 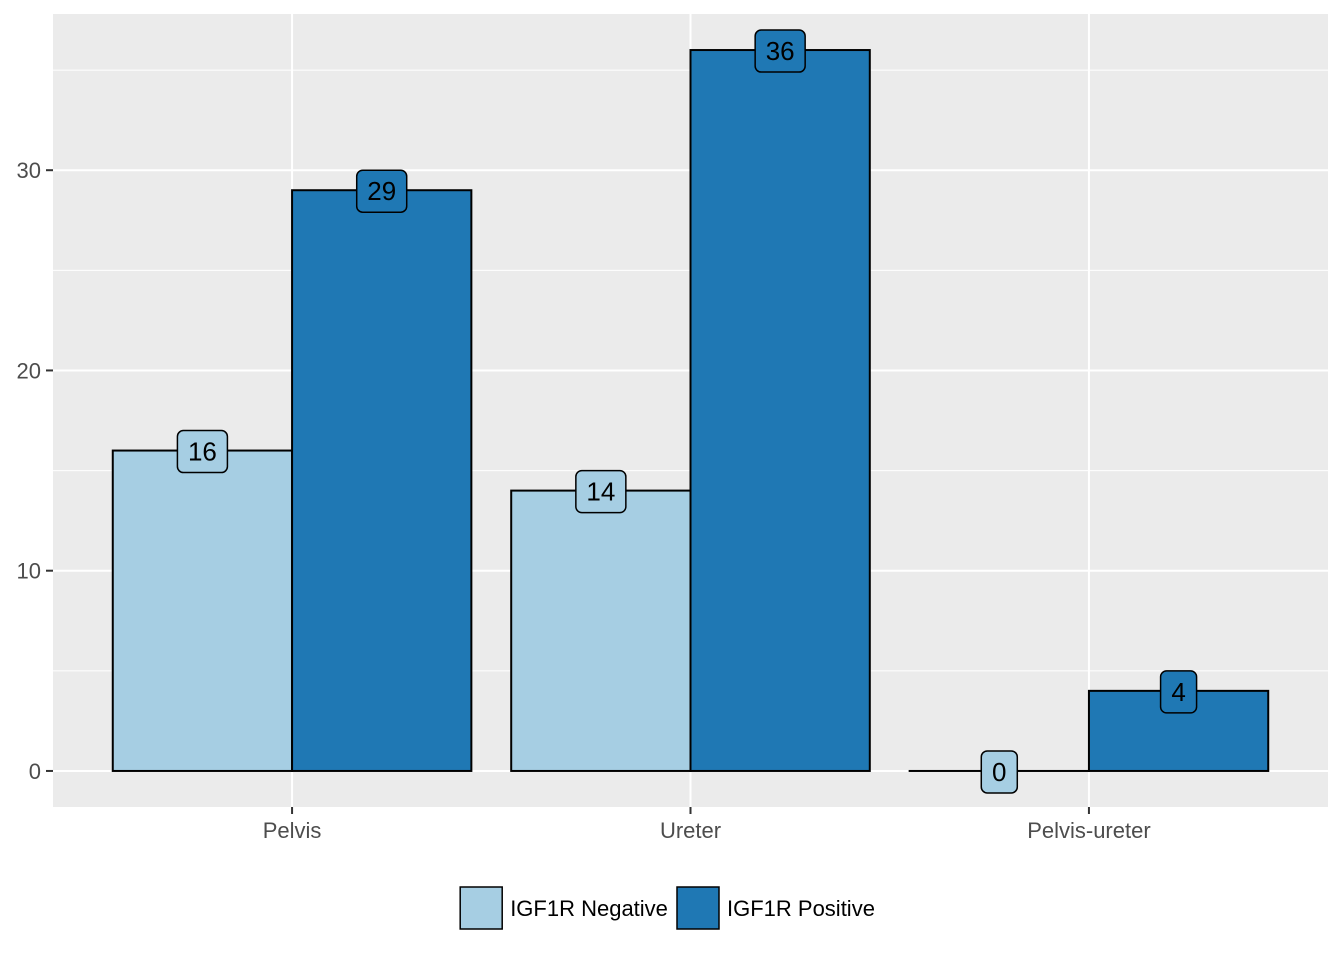 I want to click on y-axis: 0 10 20 30, so click(x=35, y=471).